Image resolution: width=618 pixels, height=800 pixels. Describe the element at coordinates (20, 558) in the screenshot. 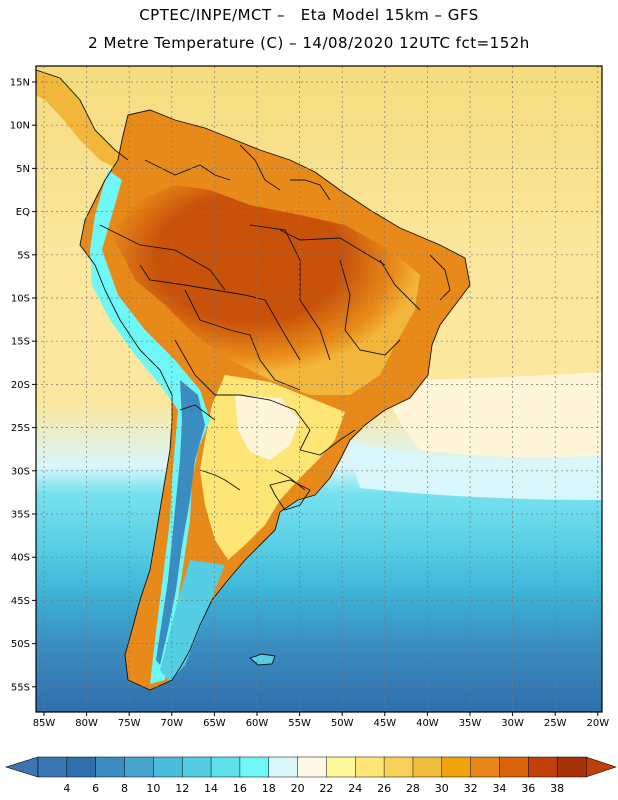

I see `lat-label: 40S` at that location.